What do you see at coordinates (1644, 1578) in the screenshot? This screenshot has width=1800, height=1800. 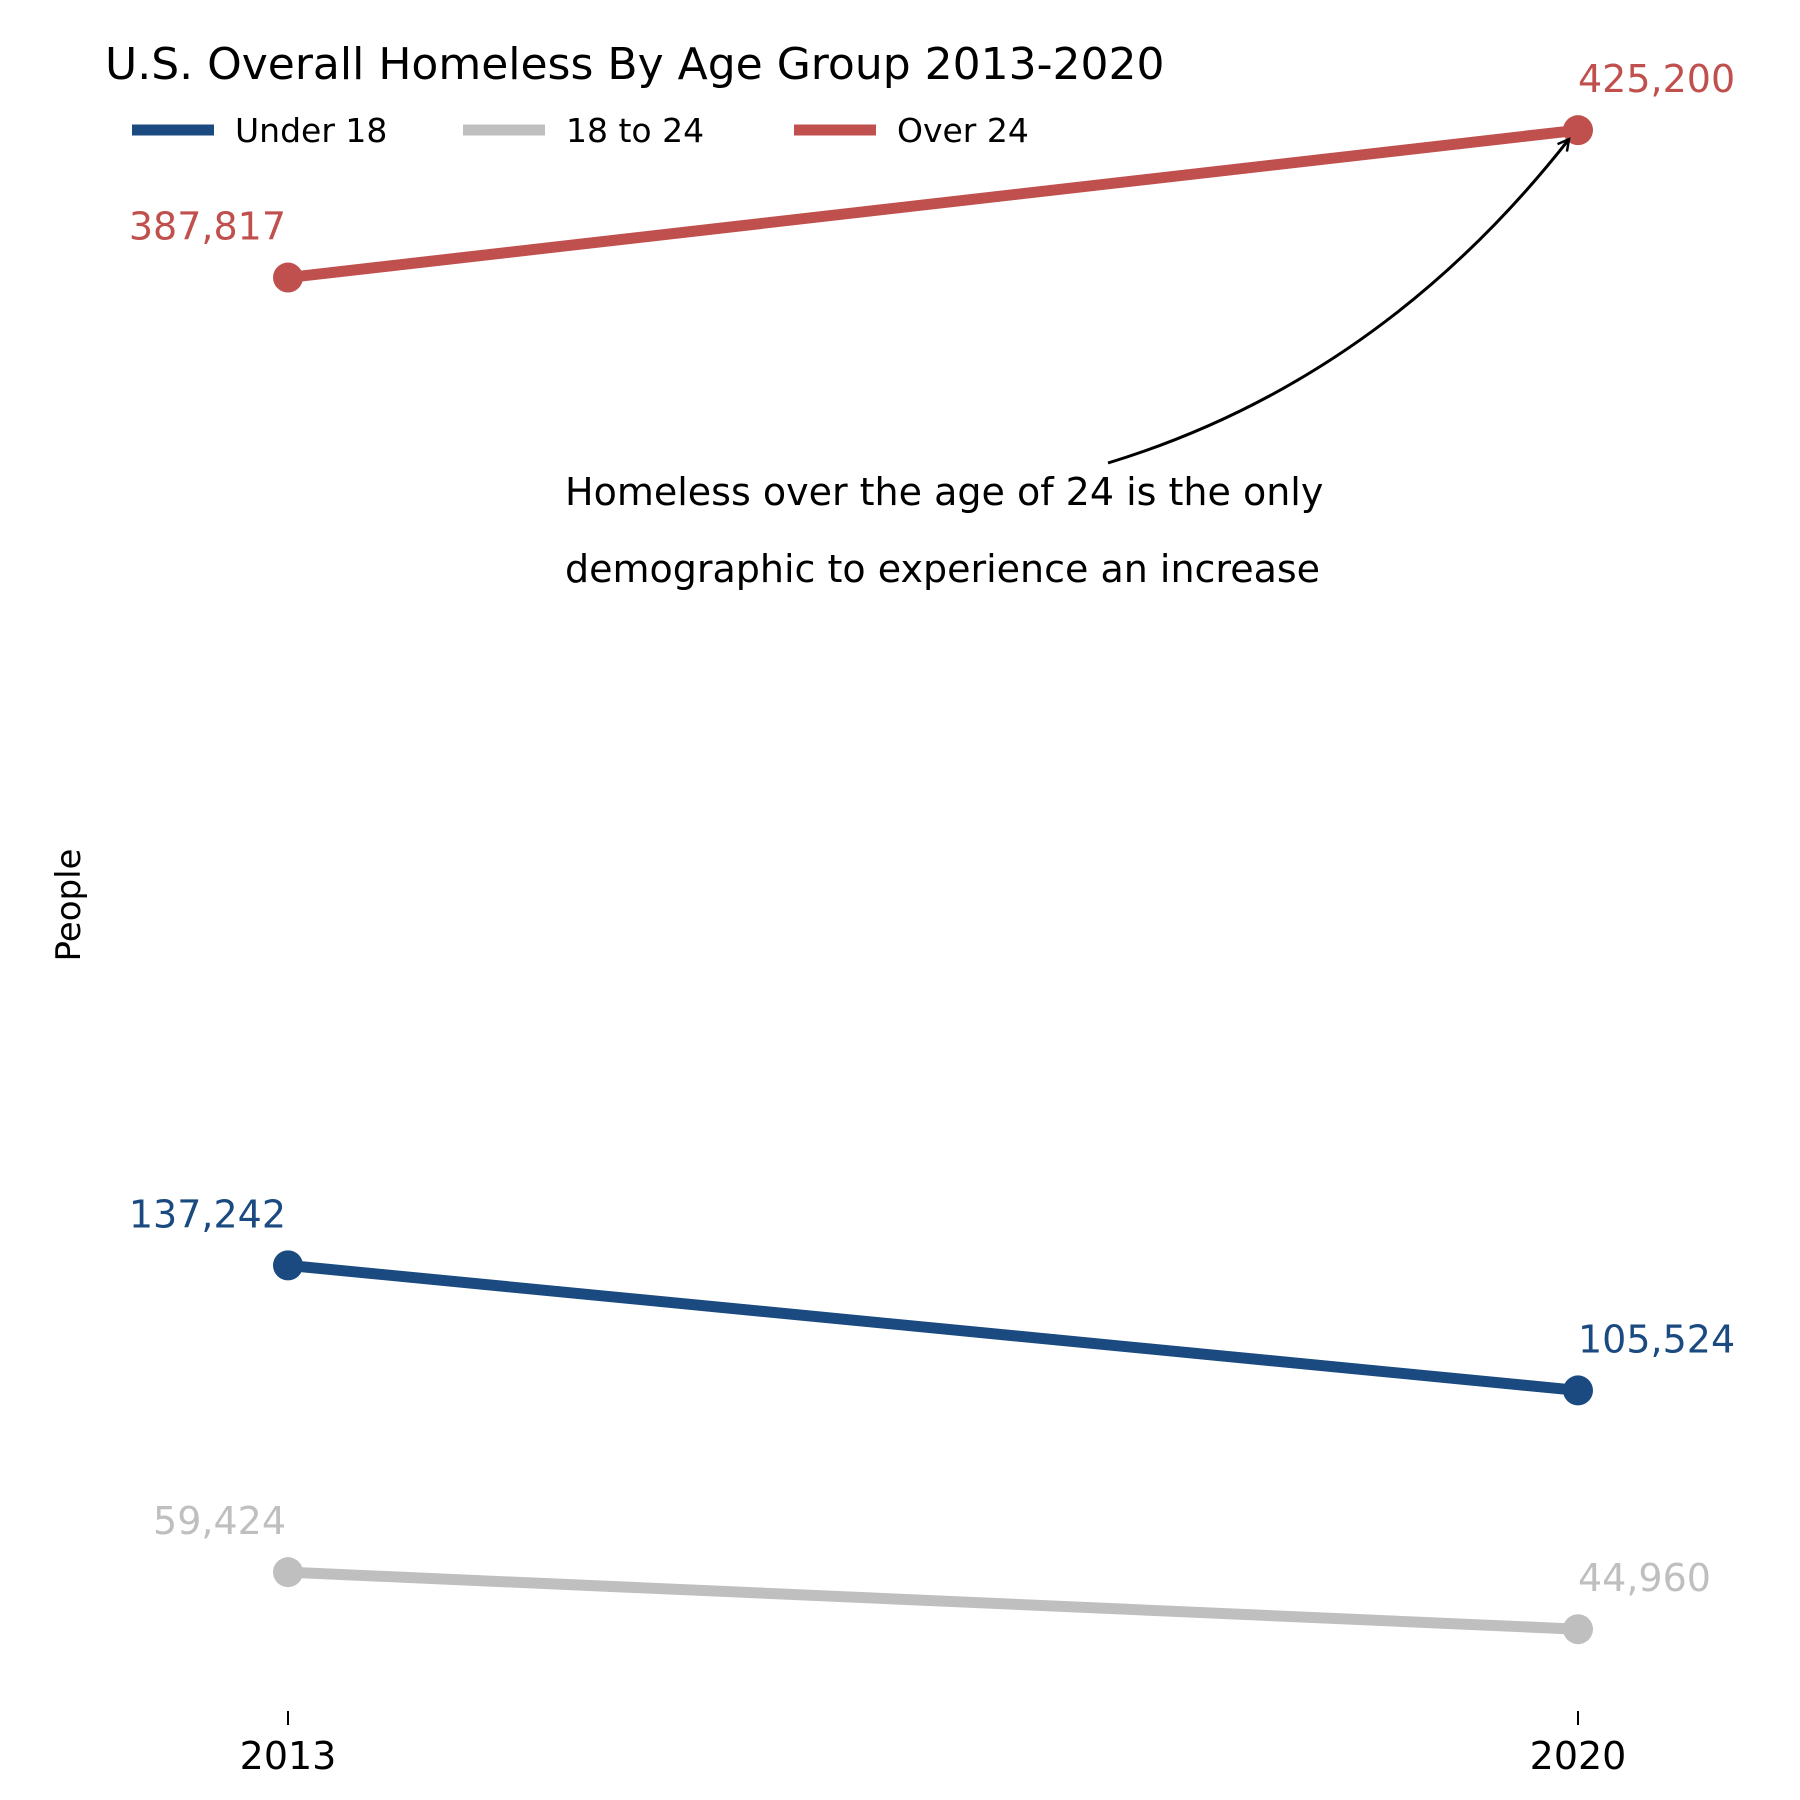 I see `data-label-18-to-24-2020: 44,960` at bounding box center [1644, 1578].